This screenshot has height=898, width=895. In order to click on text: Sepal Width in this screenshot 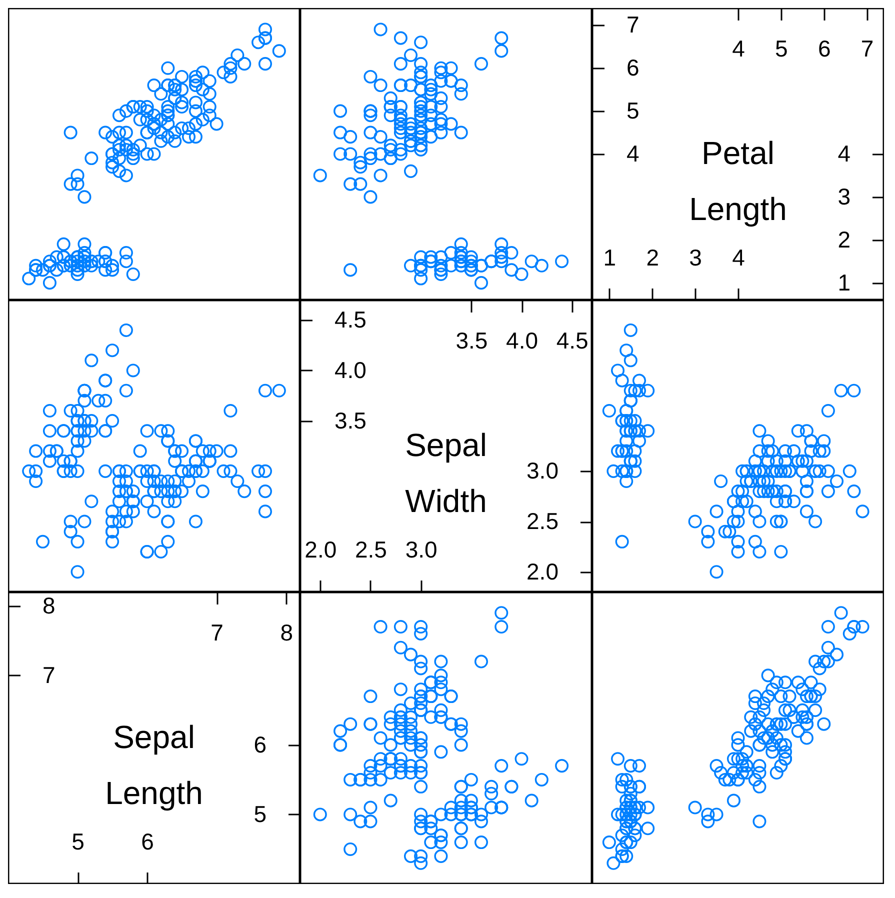, I will do `click(446, 473)`.